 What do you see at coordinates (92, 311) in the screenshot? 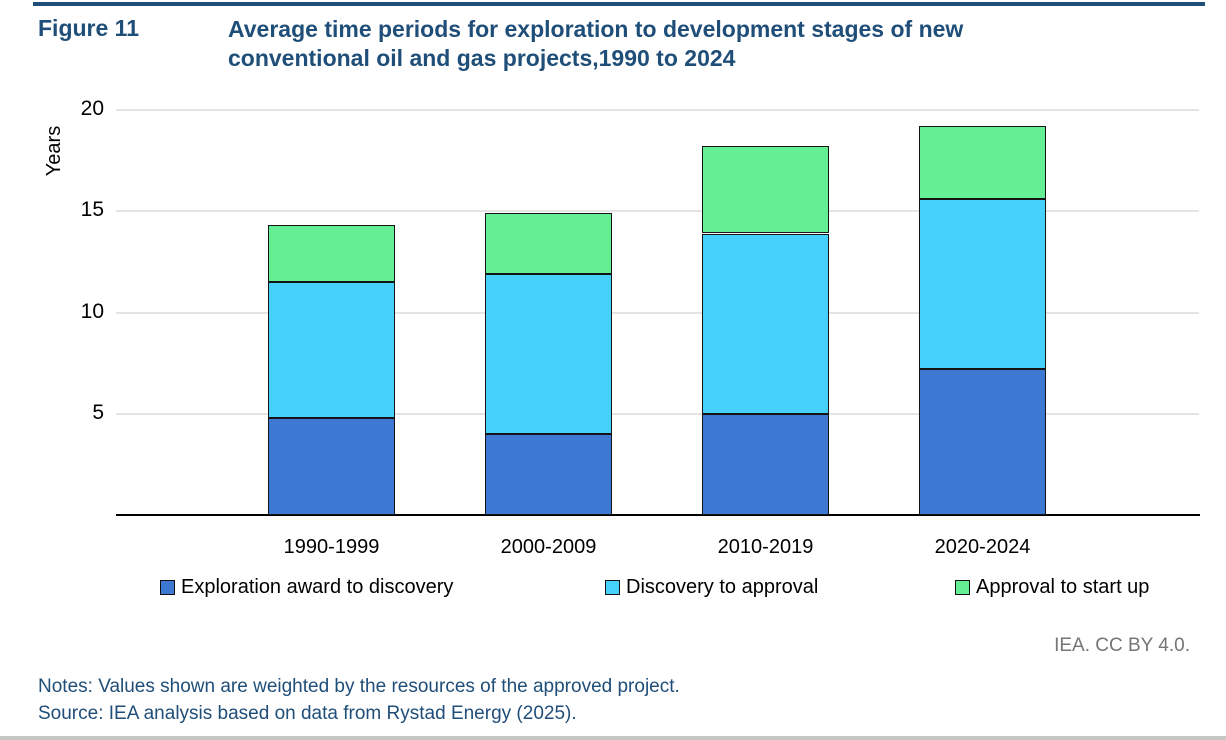
I see `y-tick-label-10: 10` at bounding box center [92, 311].